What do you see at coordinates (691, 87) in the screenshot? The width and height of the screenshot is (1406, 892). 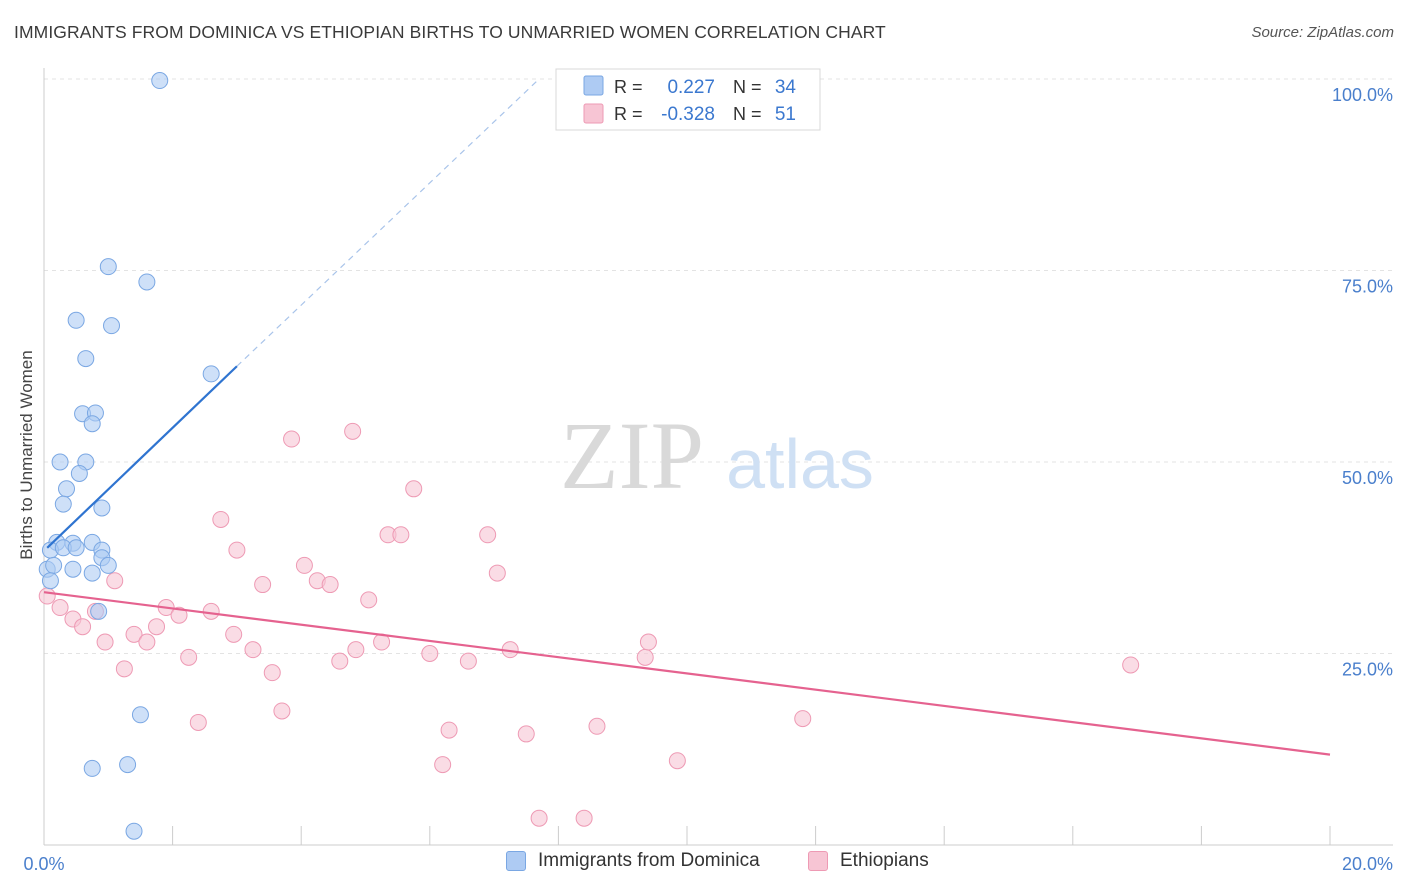 I see `legend-r-value-1: 0.227` at bounding box center [691, 87].